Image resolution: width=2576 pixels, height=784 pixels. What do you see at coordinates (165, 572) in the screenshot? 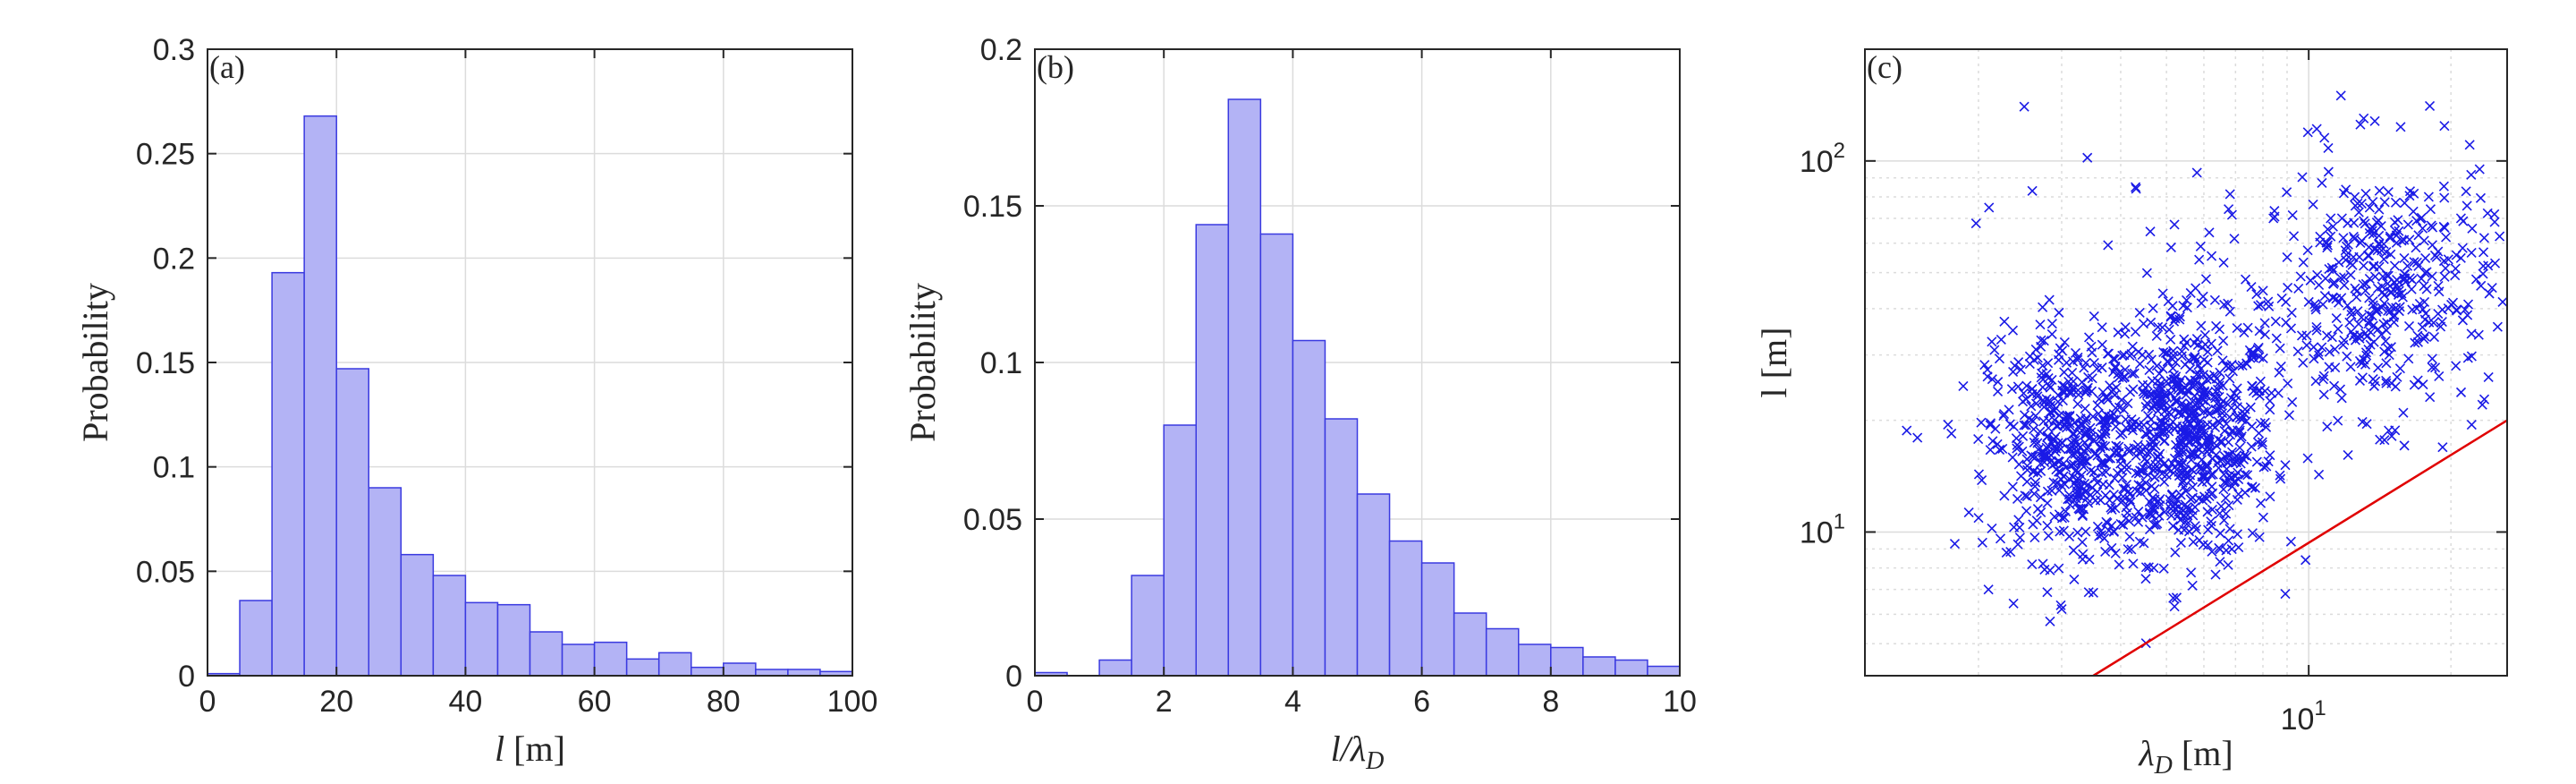
I see `y-tick-label: 0.05` at bounding box center [165, 572].